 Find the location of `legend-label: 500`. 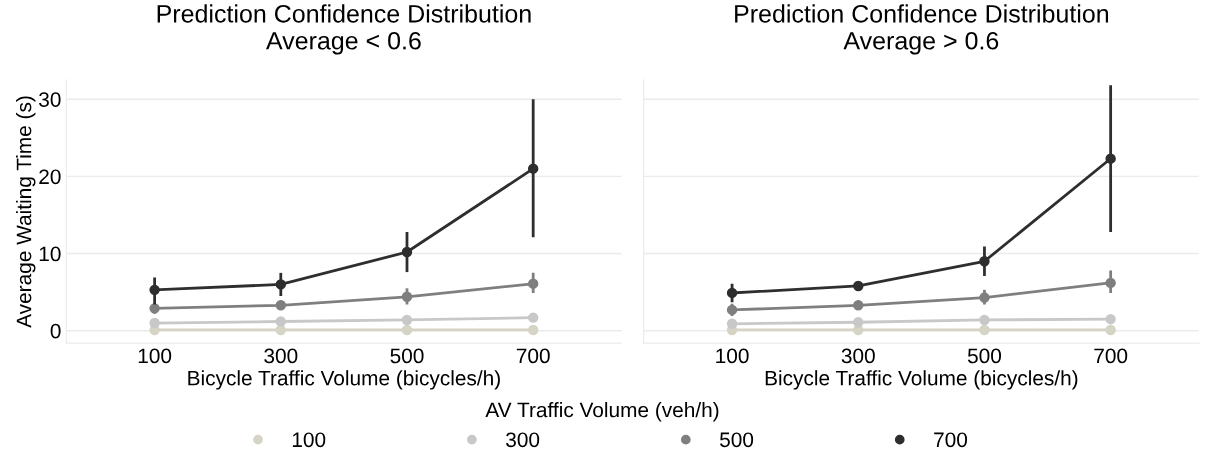

legend-label: 500 is located at coordinates (737, 440).